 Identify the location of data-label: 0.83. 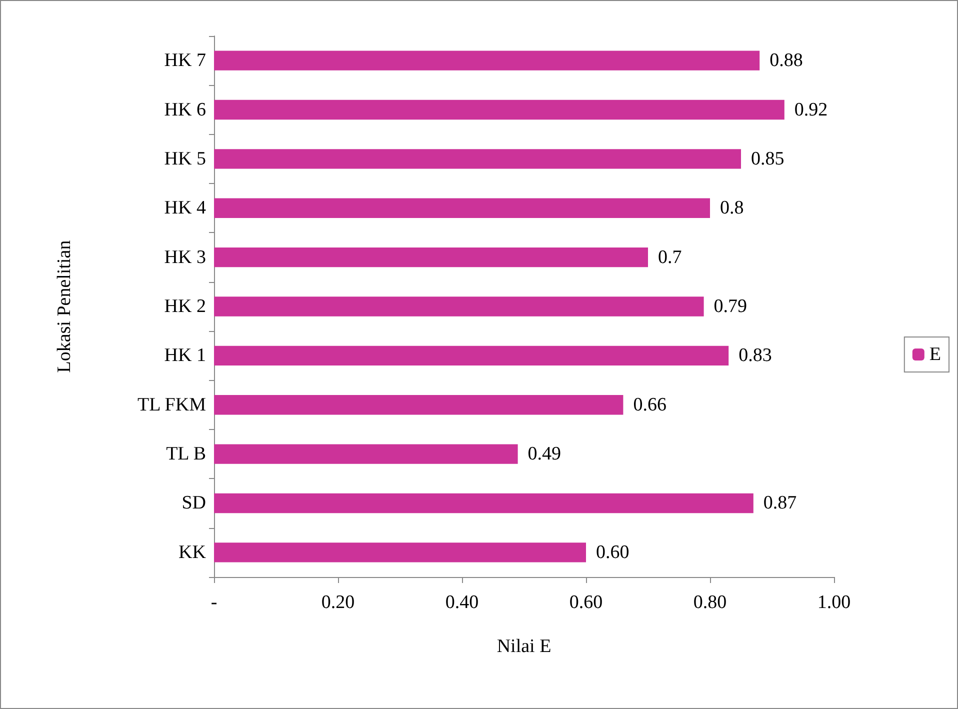
(755, 355).